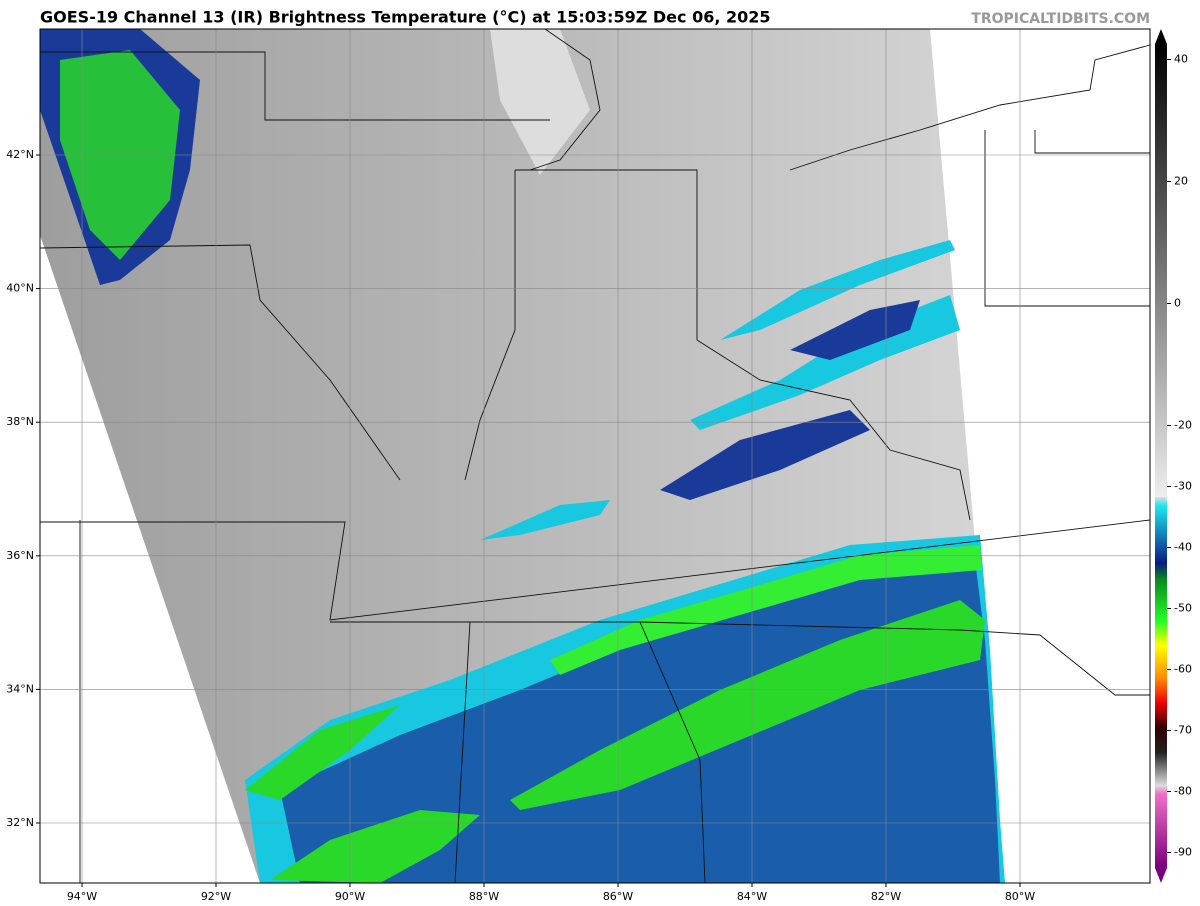  I want to click on lon-label: 82°W, so click(886, 896).